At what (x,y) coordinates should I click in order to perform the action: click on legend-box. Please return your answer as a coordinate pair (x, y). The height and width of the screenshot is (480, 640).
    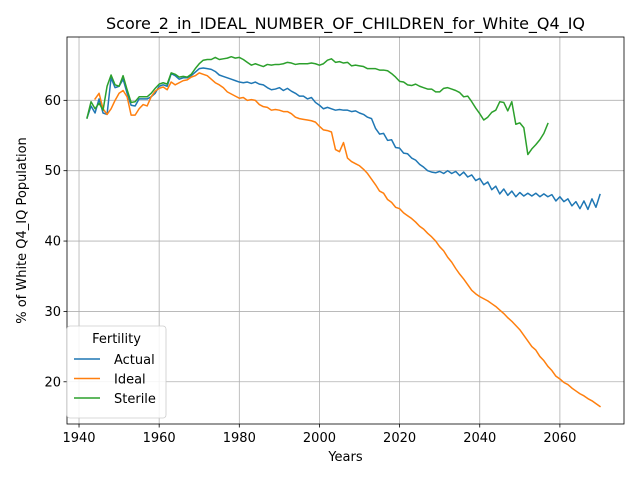
    Looking at the image, I should click on (116, 372).